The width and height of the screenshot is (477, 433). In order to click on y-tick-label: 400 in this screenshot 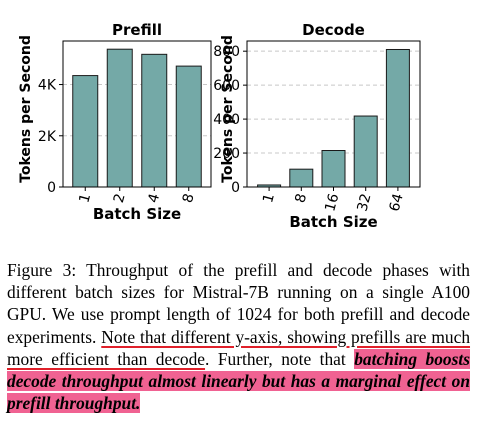, I will do `click(226, 120)`.